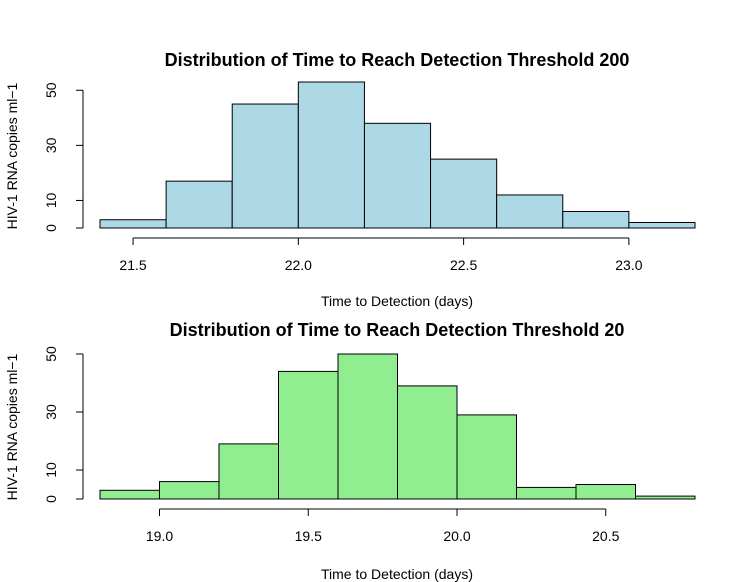 The height and width of the screenshot is (582, 739). Describe the element at coordinates (159, 536) in the screenshot. I see `x-tick-label: 19.0` at that location.